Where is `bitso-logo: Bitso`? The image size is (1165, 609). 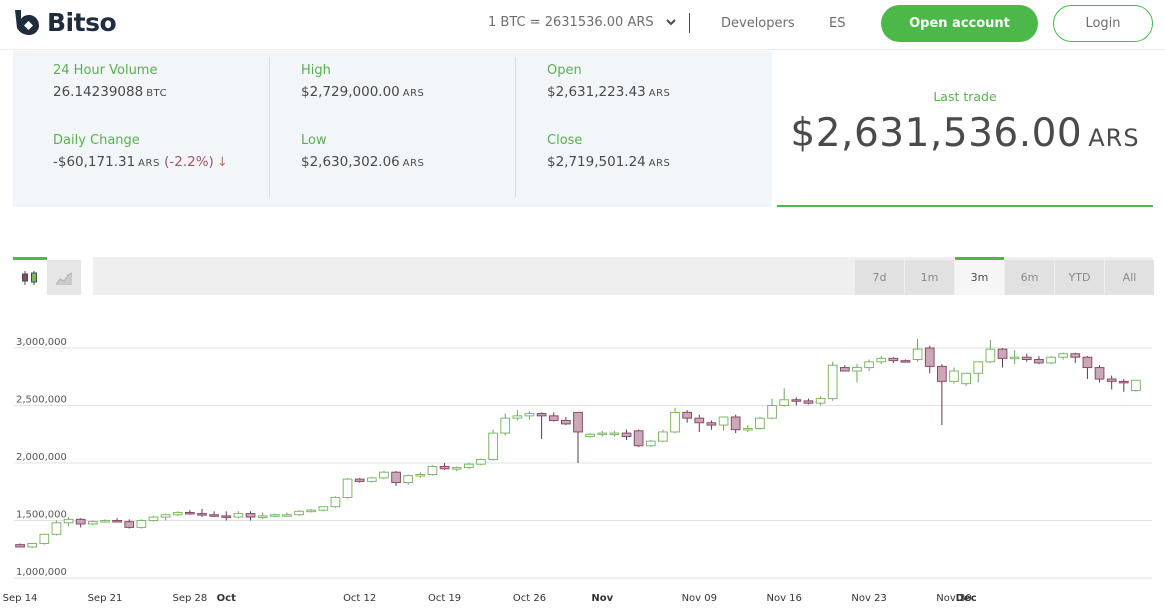 bitso-logo: Bitso is located at coordinates (64, 22).